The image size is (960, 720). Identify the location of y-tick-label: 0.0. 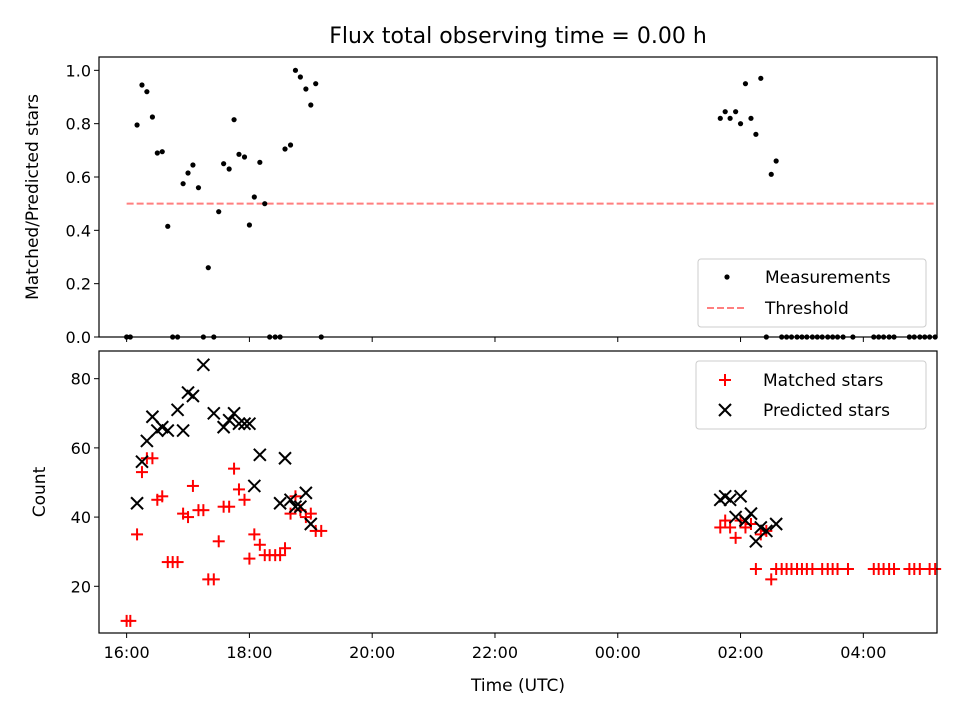
(78, 337).